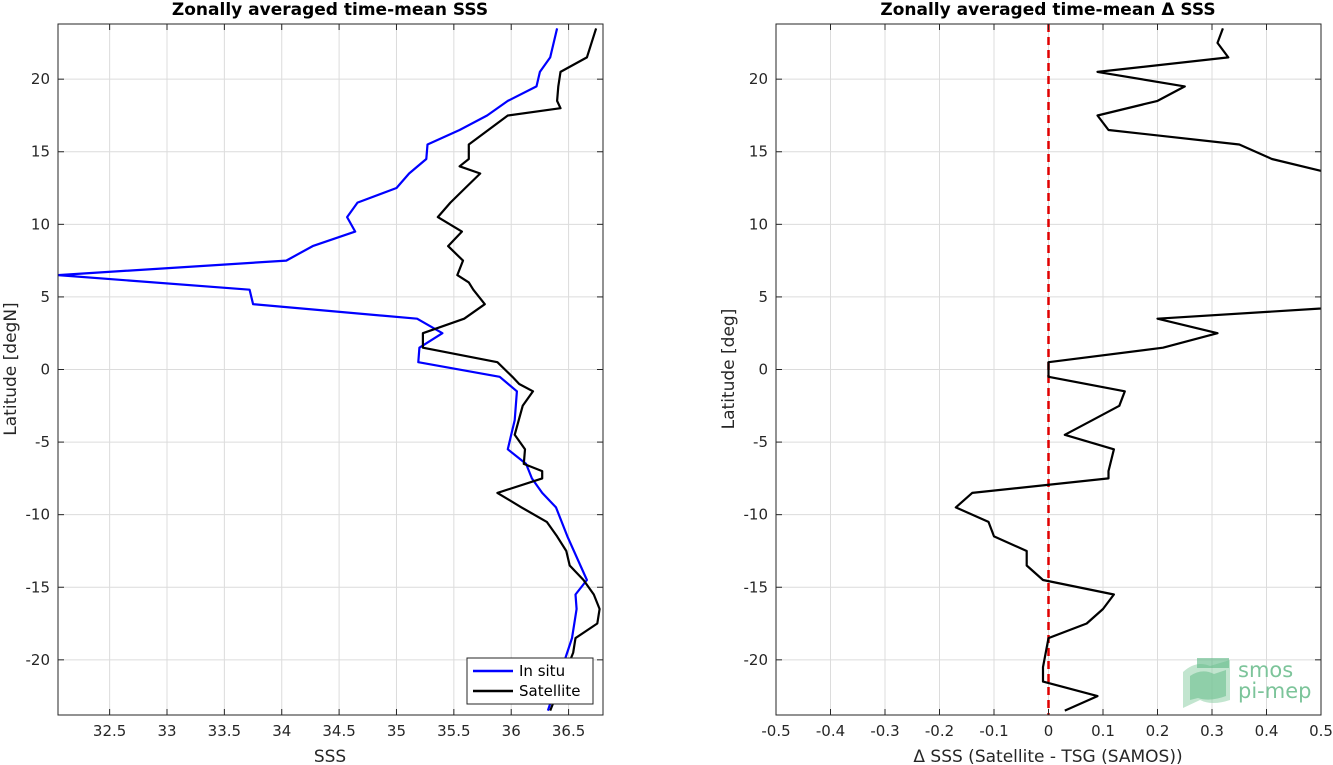 The height and width of the screenshot is (765, 1333). What do you see at coordinates (330, 10) in the screenshot?
I see `left-chart-title: Zonally averaged time-mean SSS` at bounding box center [330, 10].